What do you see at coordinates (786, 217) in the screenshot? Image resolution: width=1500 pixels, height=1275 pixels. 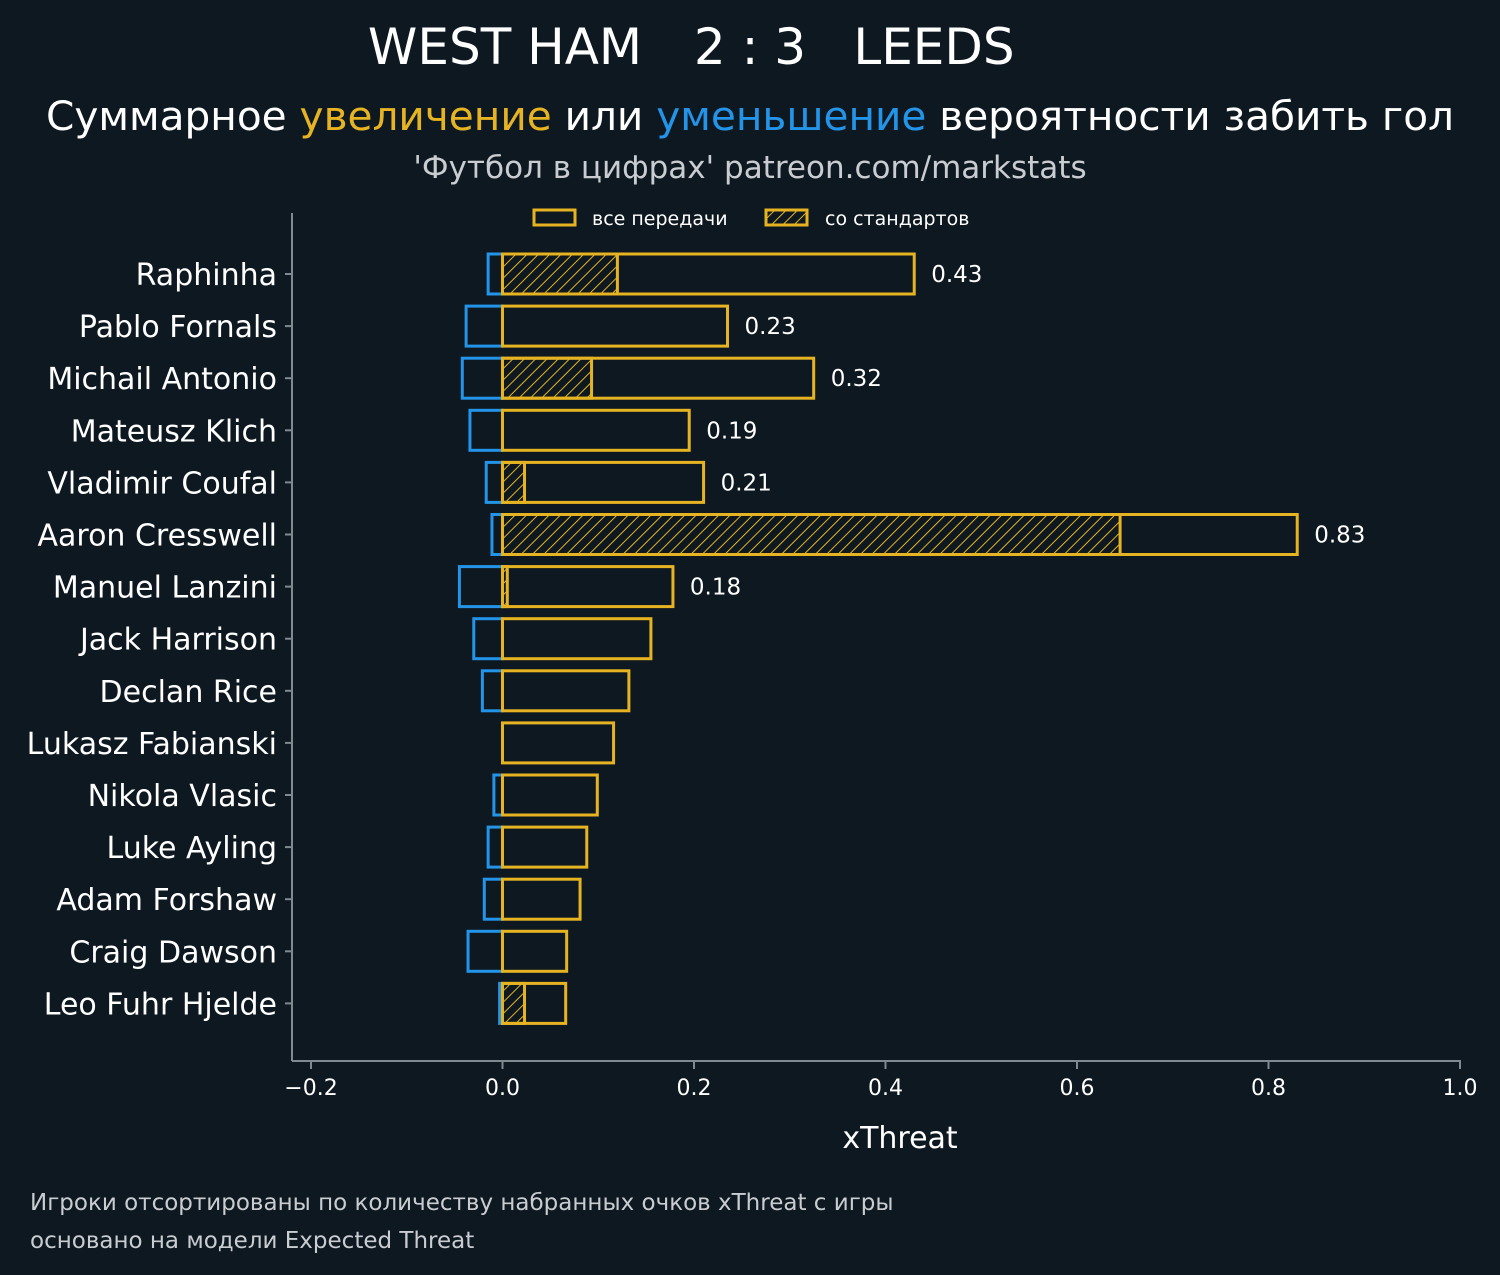 I see `legend-swatch-set-pieces` at bounding box center [786, 217].